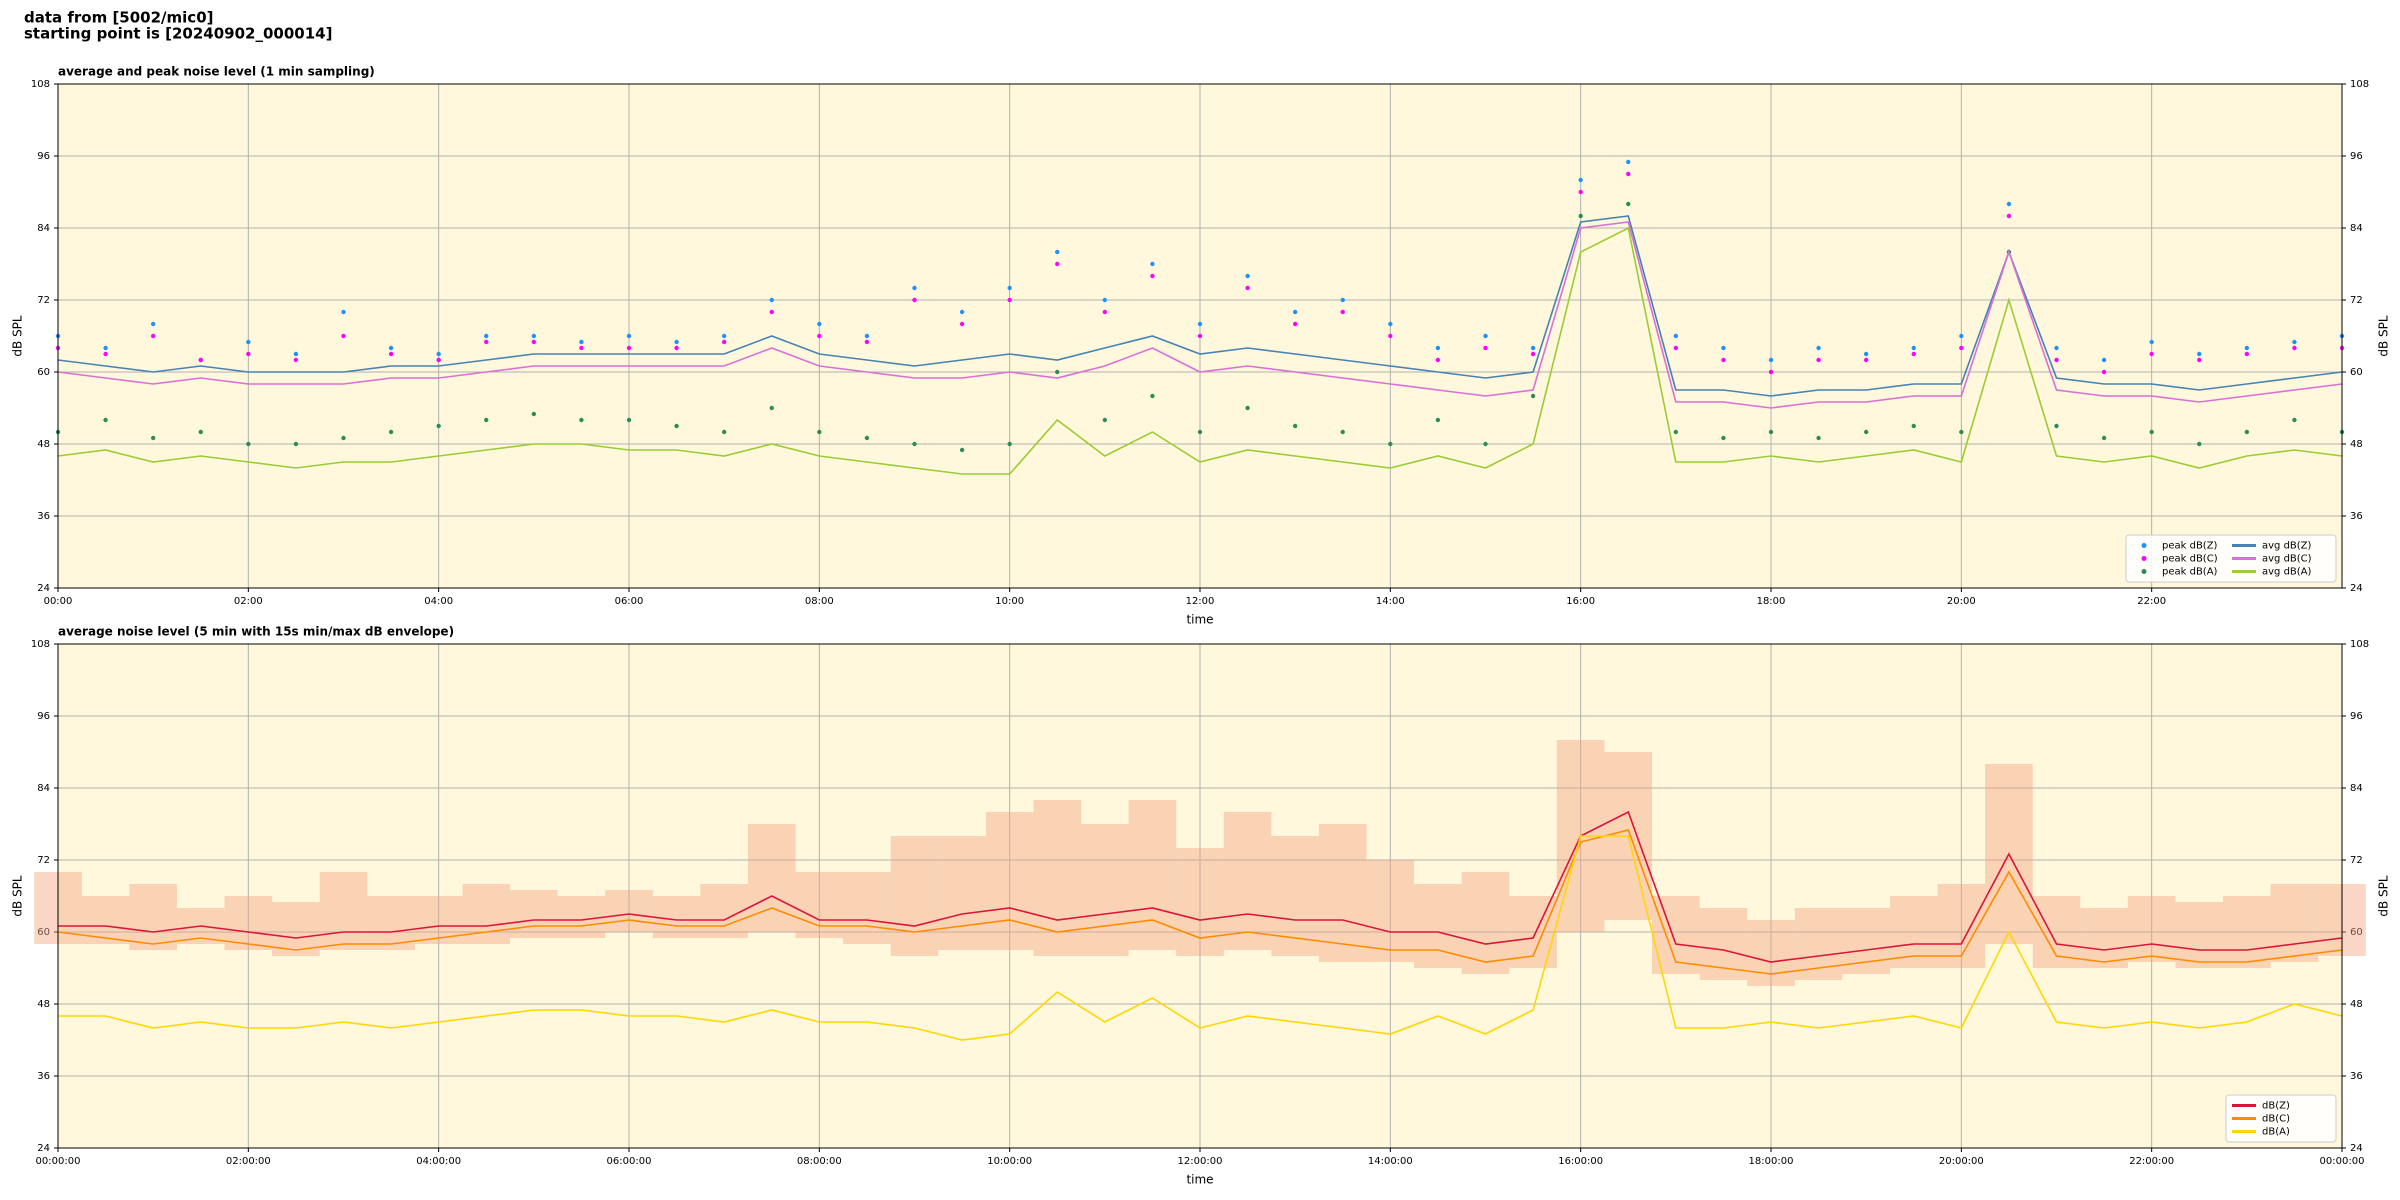  What do you see at coordinates (2287, 546) in the screenshot?
I see `legend-label: avg dB(Z)` at bounding box center [2287, 546].